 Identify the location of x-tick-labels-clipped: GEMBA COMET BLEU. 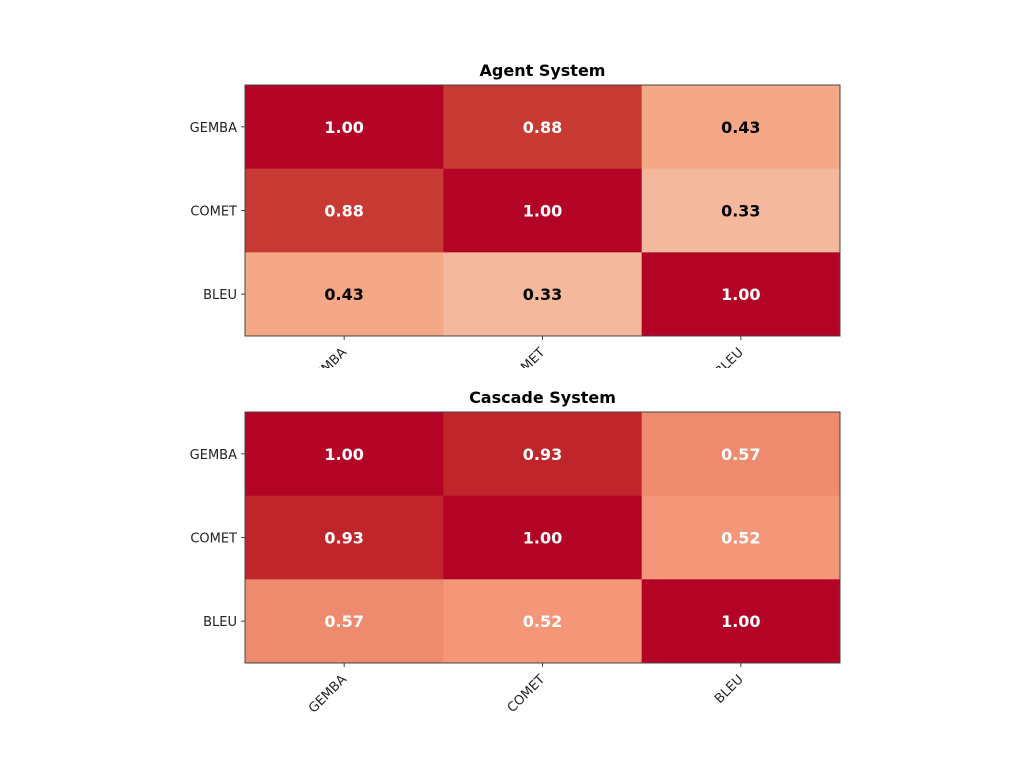
(526, 367).